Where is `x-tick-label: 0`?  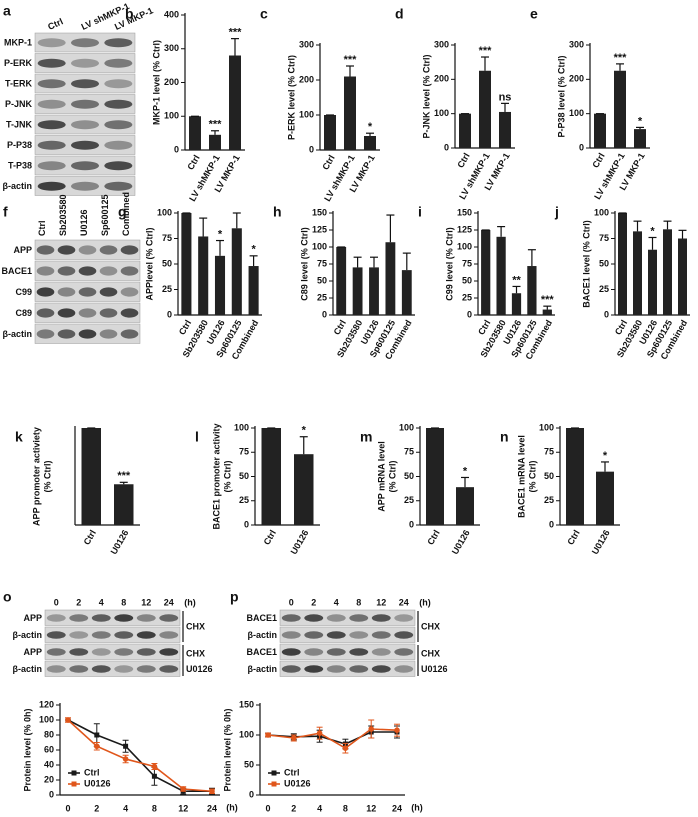
x-tick-label: 0 is located at coordinates (67, 808).